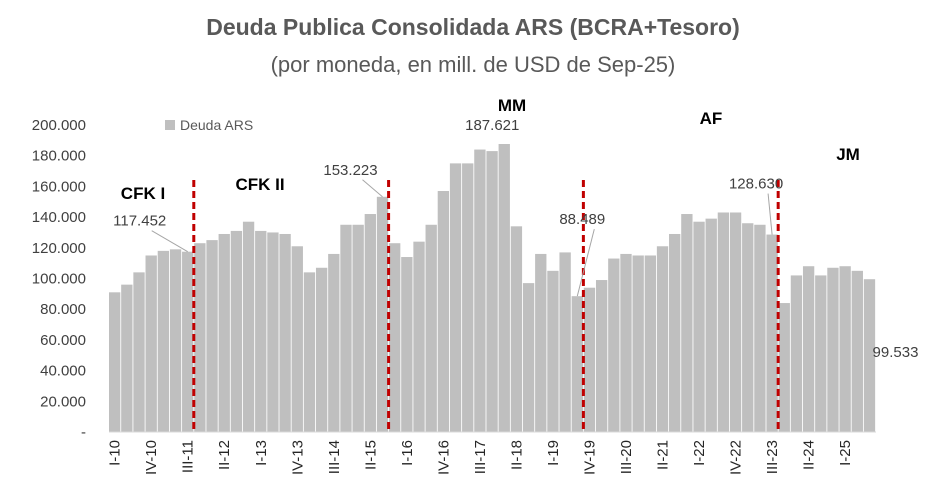 The image size is (946, 500). What do you see at coordinates (139, 221) in the screenshot?
I see `data-label: 117.452` at bounding box center [139, 221].